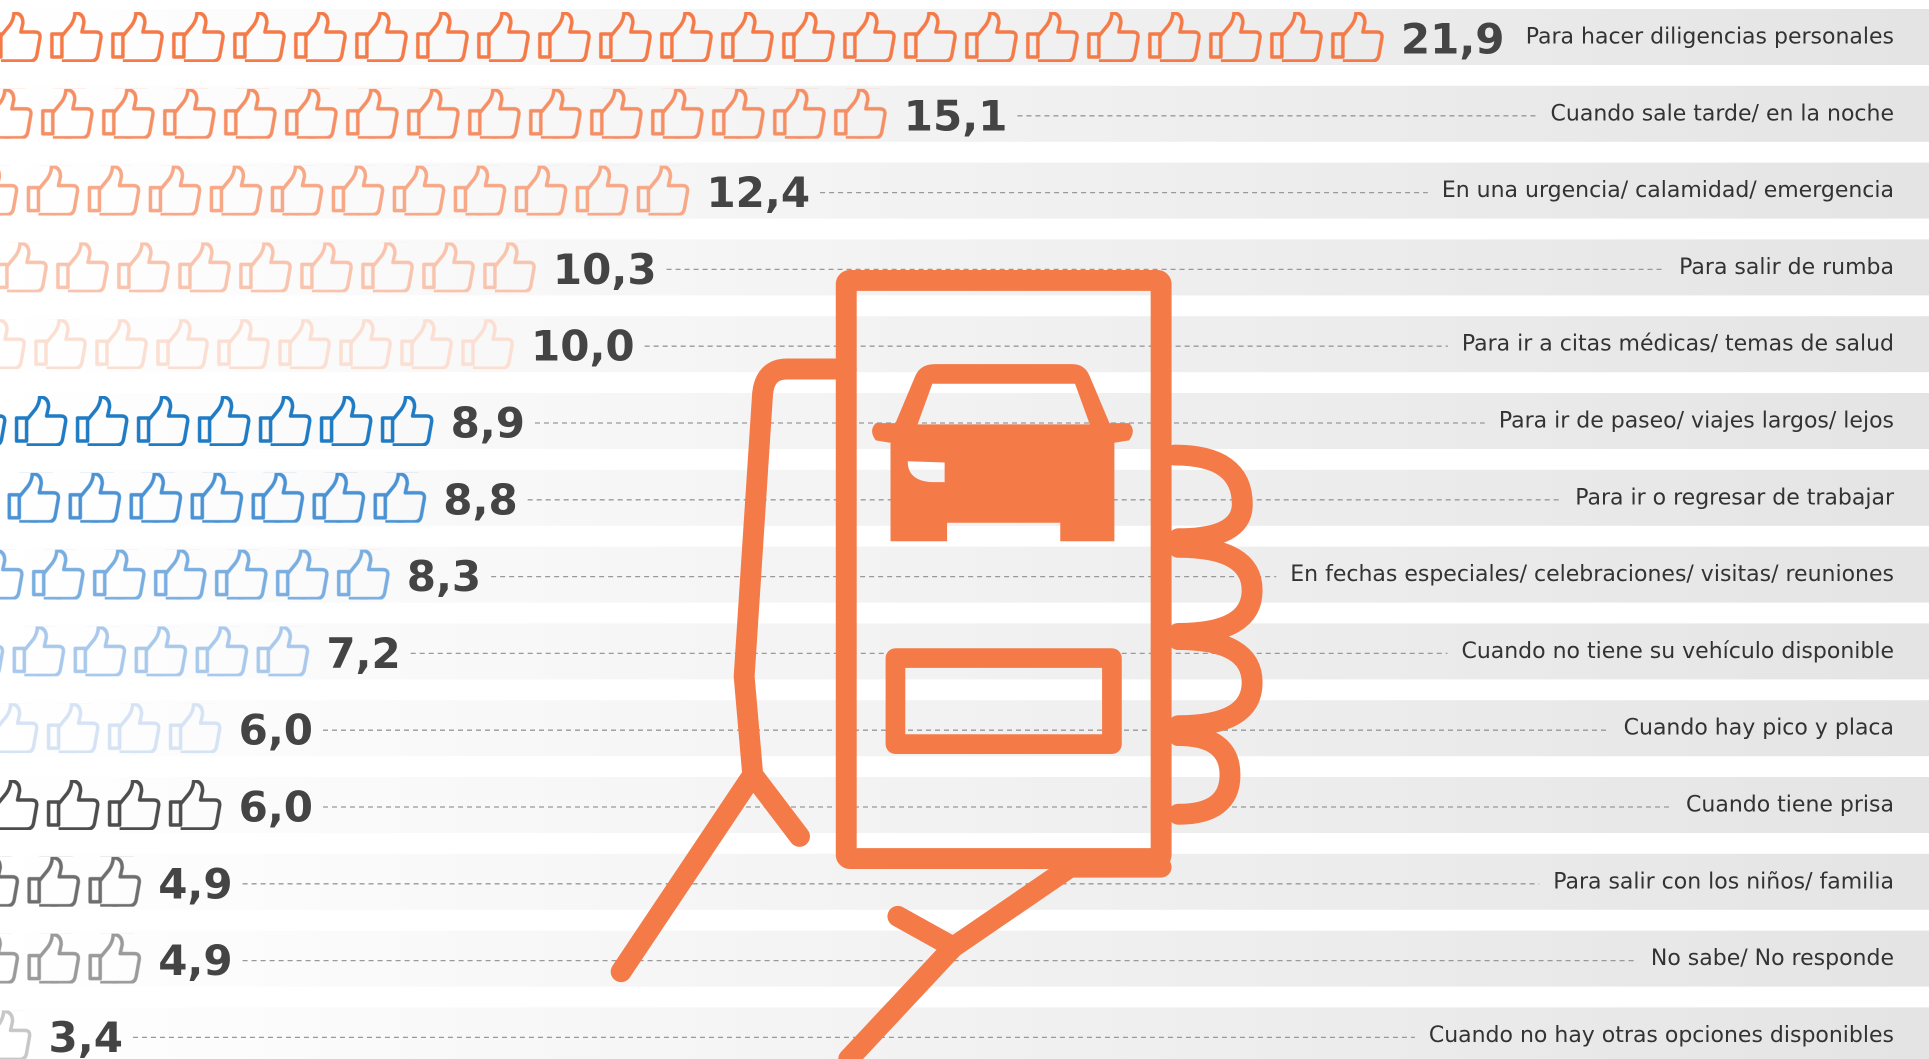  Describe the element at coordinates (1723, 881) in the screenshot. I see `category-label: Para salir con los niños/ familia` at that location.